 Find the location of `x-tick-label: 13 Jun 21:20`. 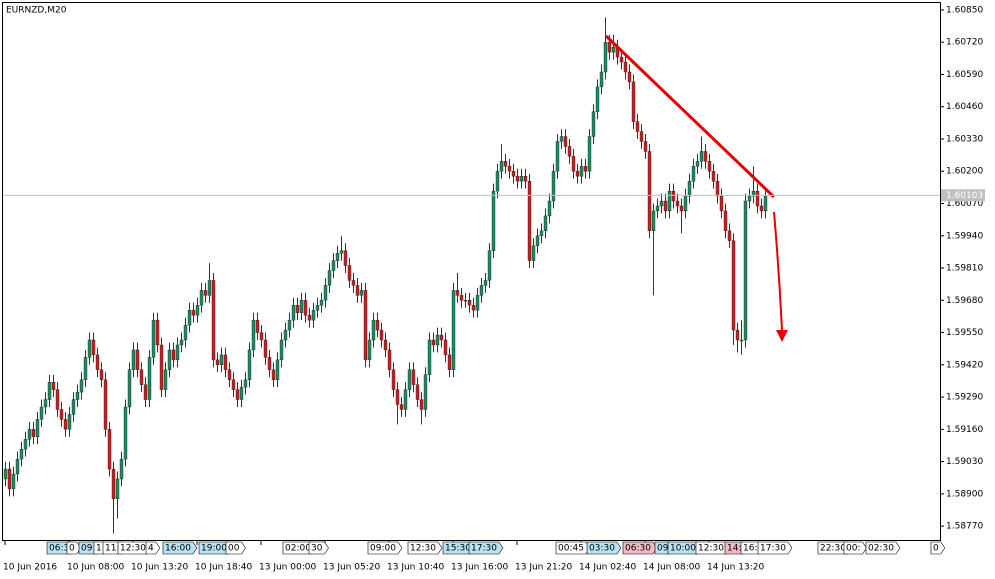

x-tick-label: 13 Jun 21:20 is located at coordinates (543, 568).